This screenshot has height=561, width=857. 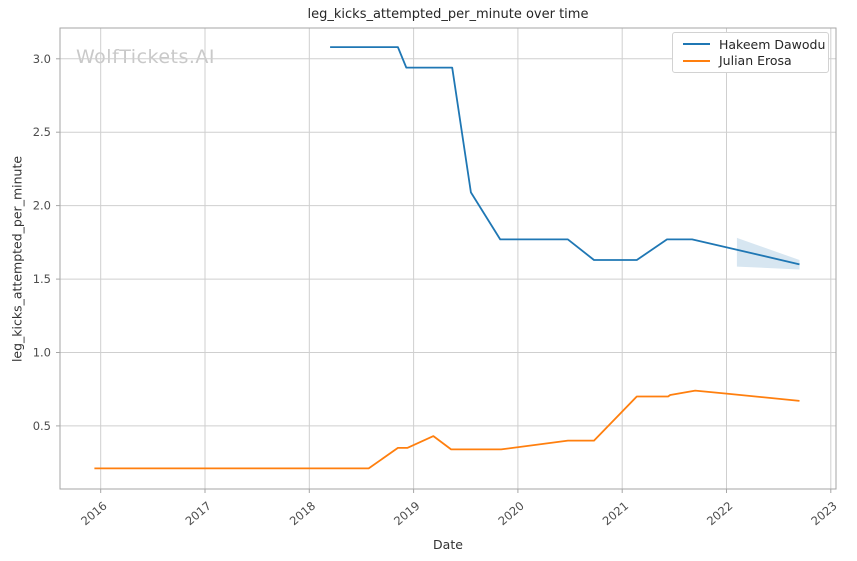 I want to click on x-tick-label: 2018, so click(x=302, y=514).